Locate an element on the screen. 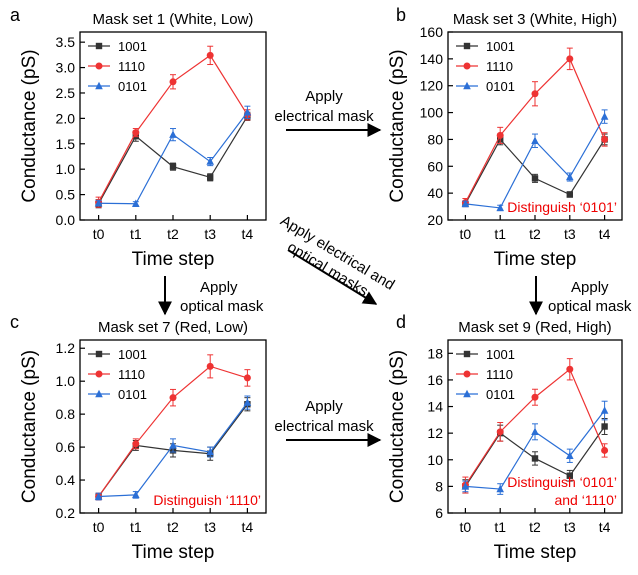 The height and width of the screenshot is (575, 638). panel-letter: b is located at coordinates (401, 15).